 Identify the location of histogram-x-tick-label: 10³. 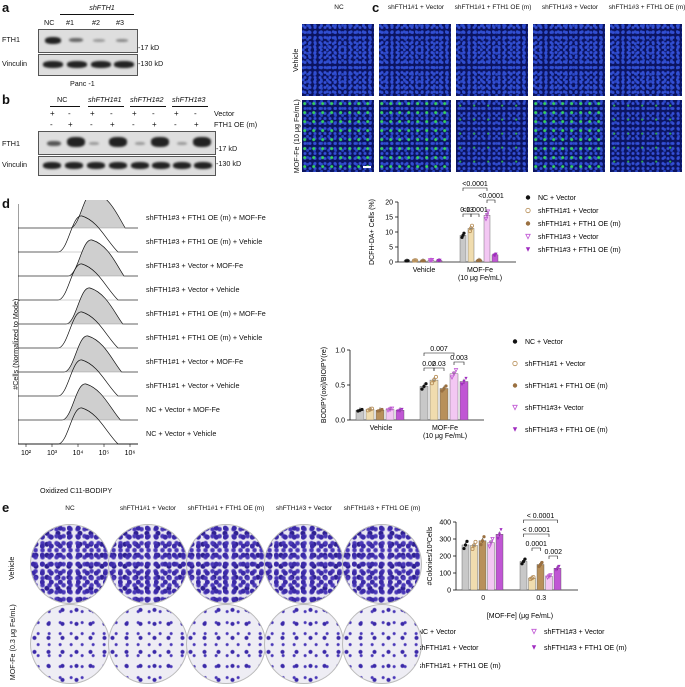
(52, 453).